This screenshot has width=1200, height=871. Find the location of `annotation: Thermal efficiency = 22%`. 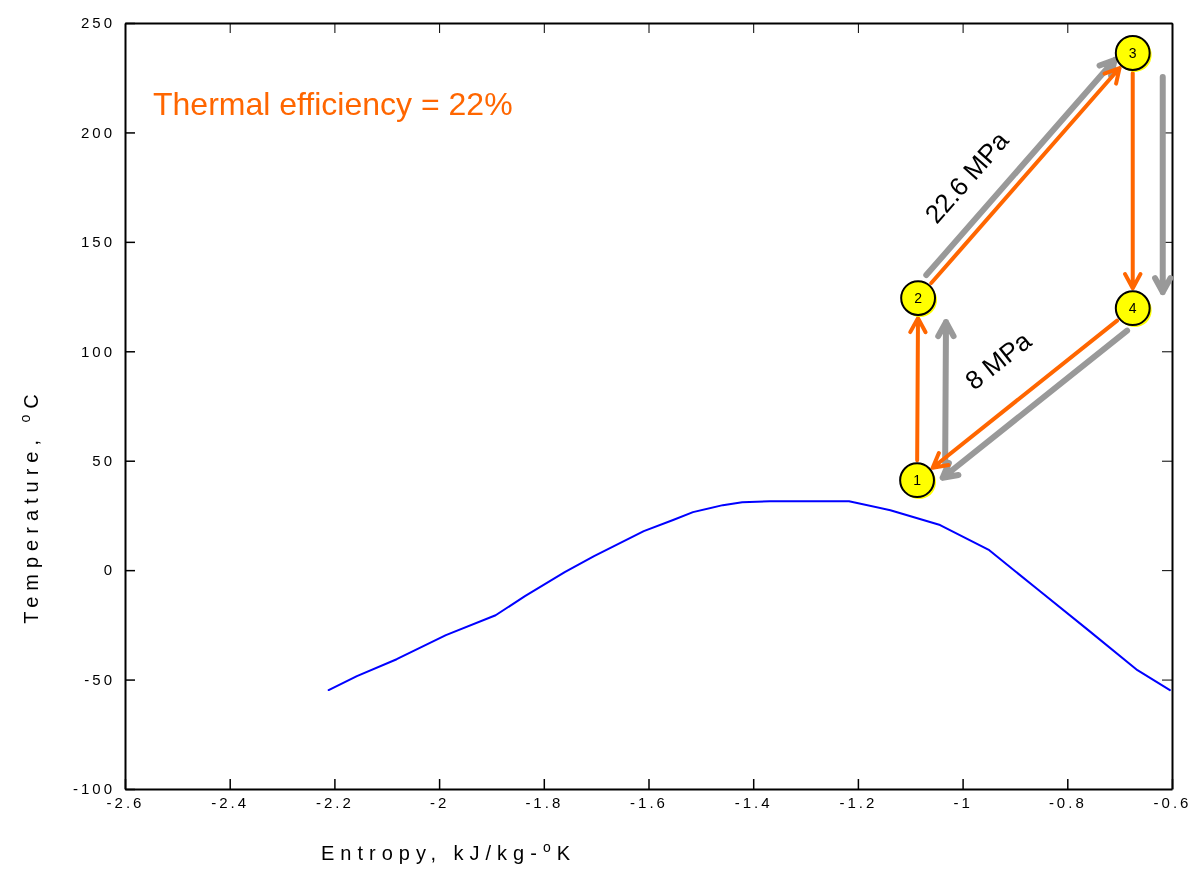

annotation: Thermal efficiency = 22% is located at coordinates (333, 104).